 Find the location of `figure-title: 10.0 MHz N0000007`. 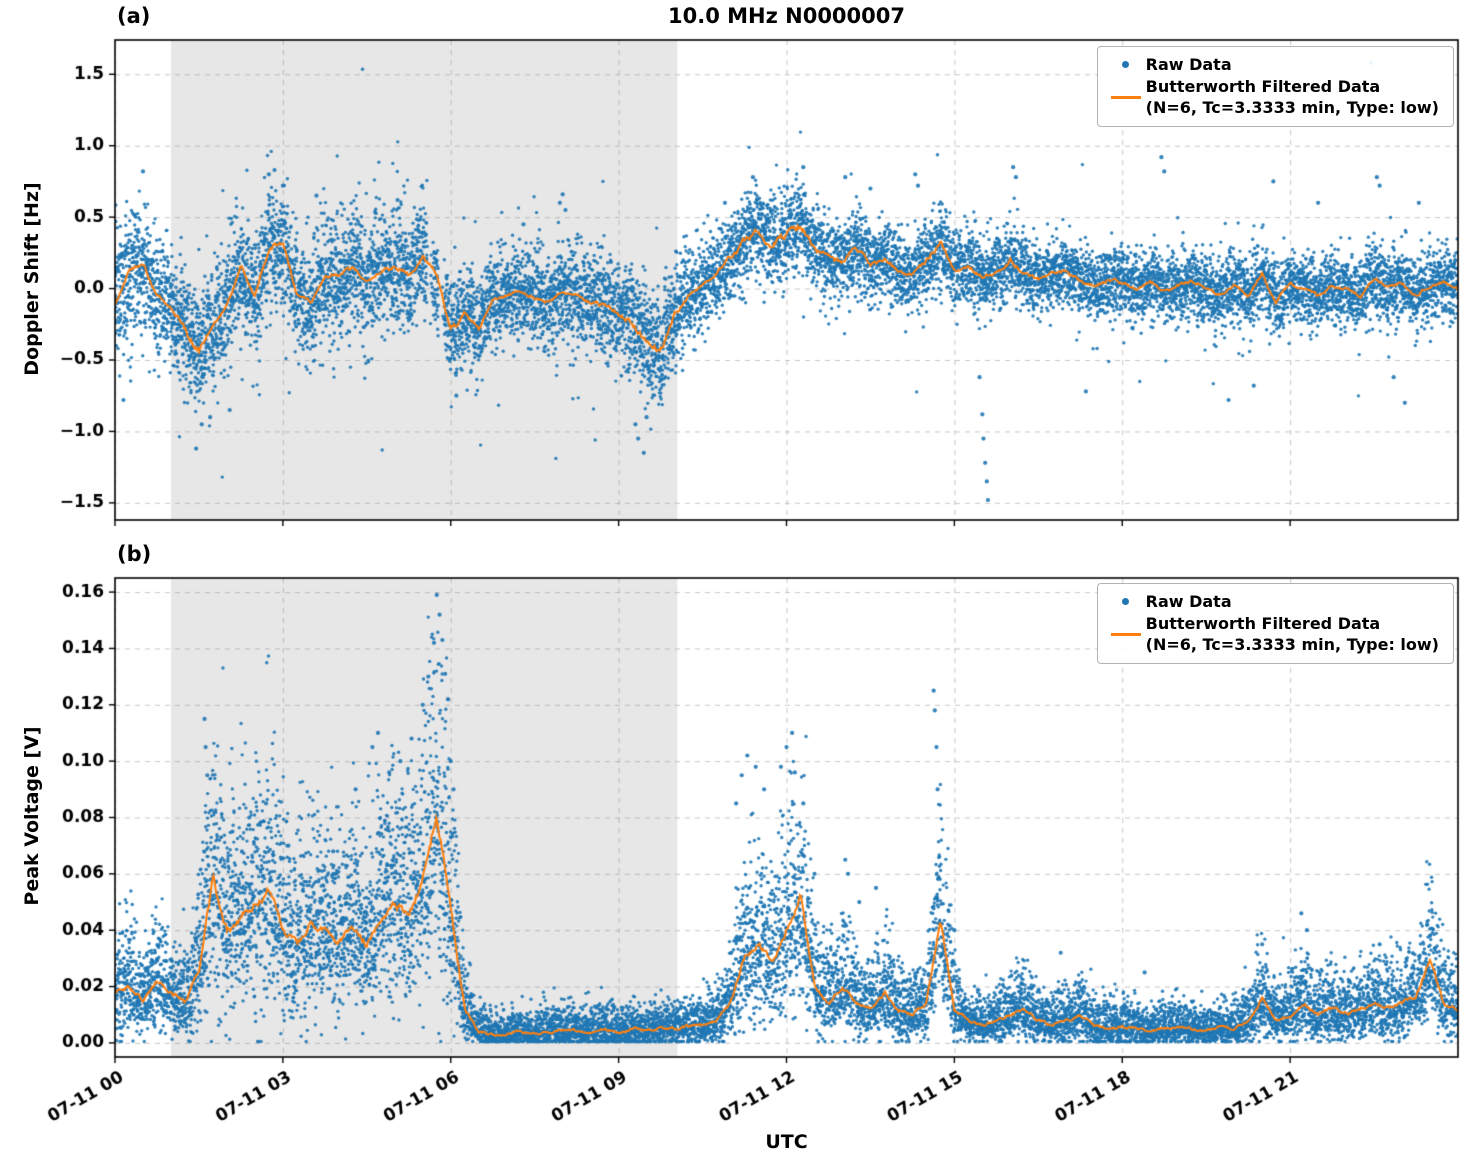

figure-title: 10.0 MHz N0000007 is located at coordinates (786, 16).